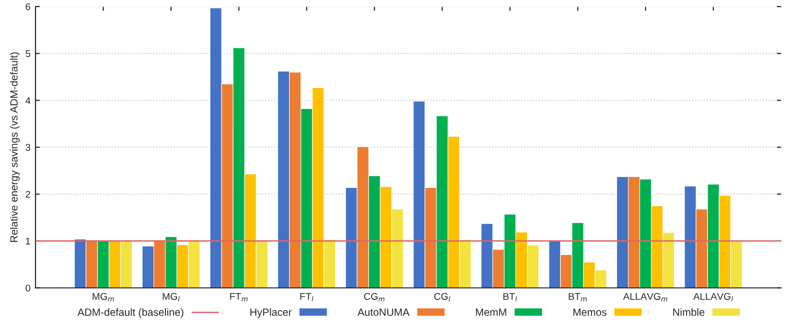  Describe the element at coordinates (28, 241) in the screenshot. I see `y-tick-label: 1` at that location.